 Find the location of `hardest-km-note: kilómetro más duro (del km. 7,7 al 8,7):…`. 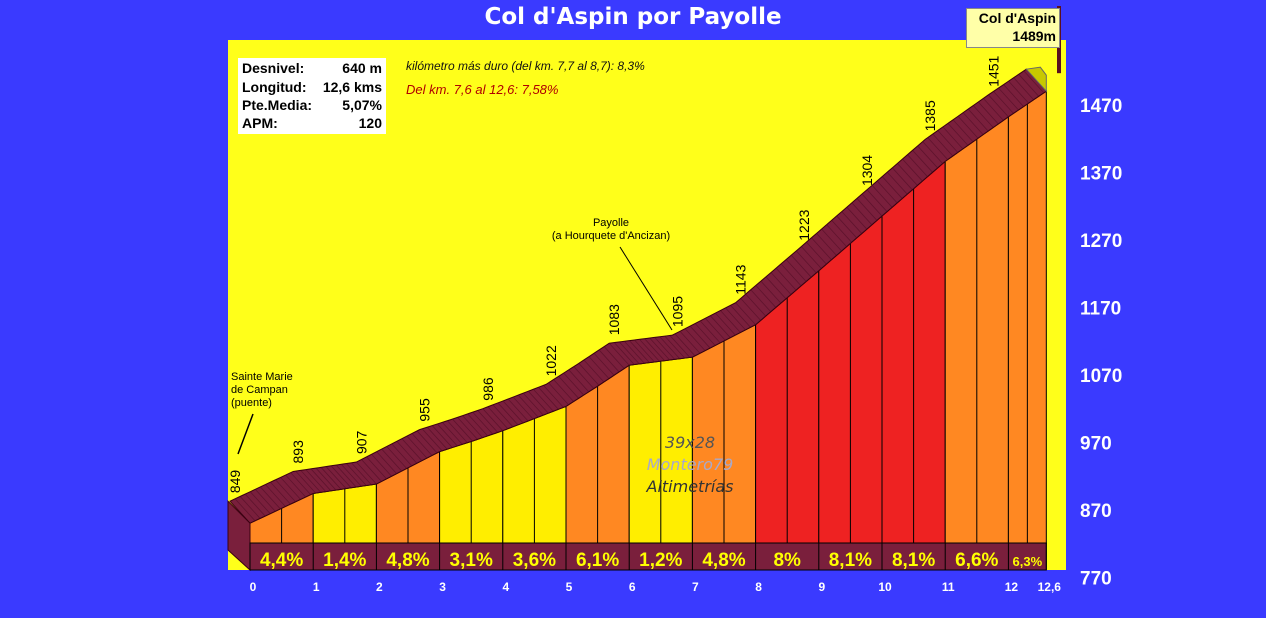

hardest-km-note: kilómetro más duro (del km. 7,7 al 8,7):… is located at coordinates (525, 66).